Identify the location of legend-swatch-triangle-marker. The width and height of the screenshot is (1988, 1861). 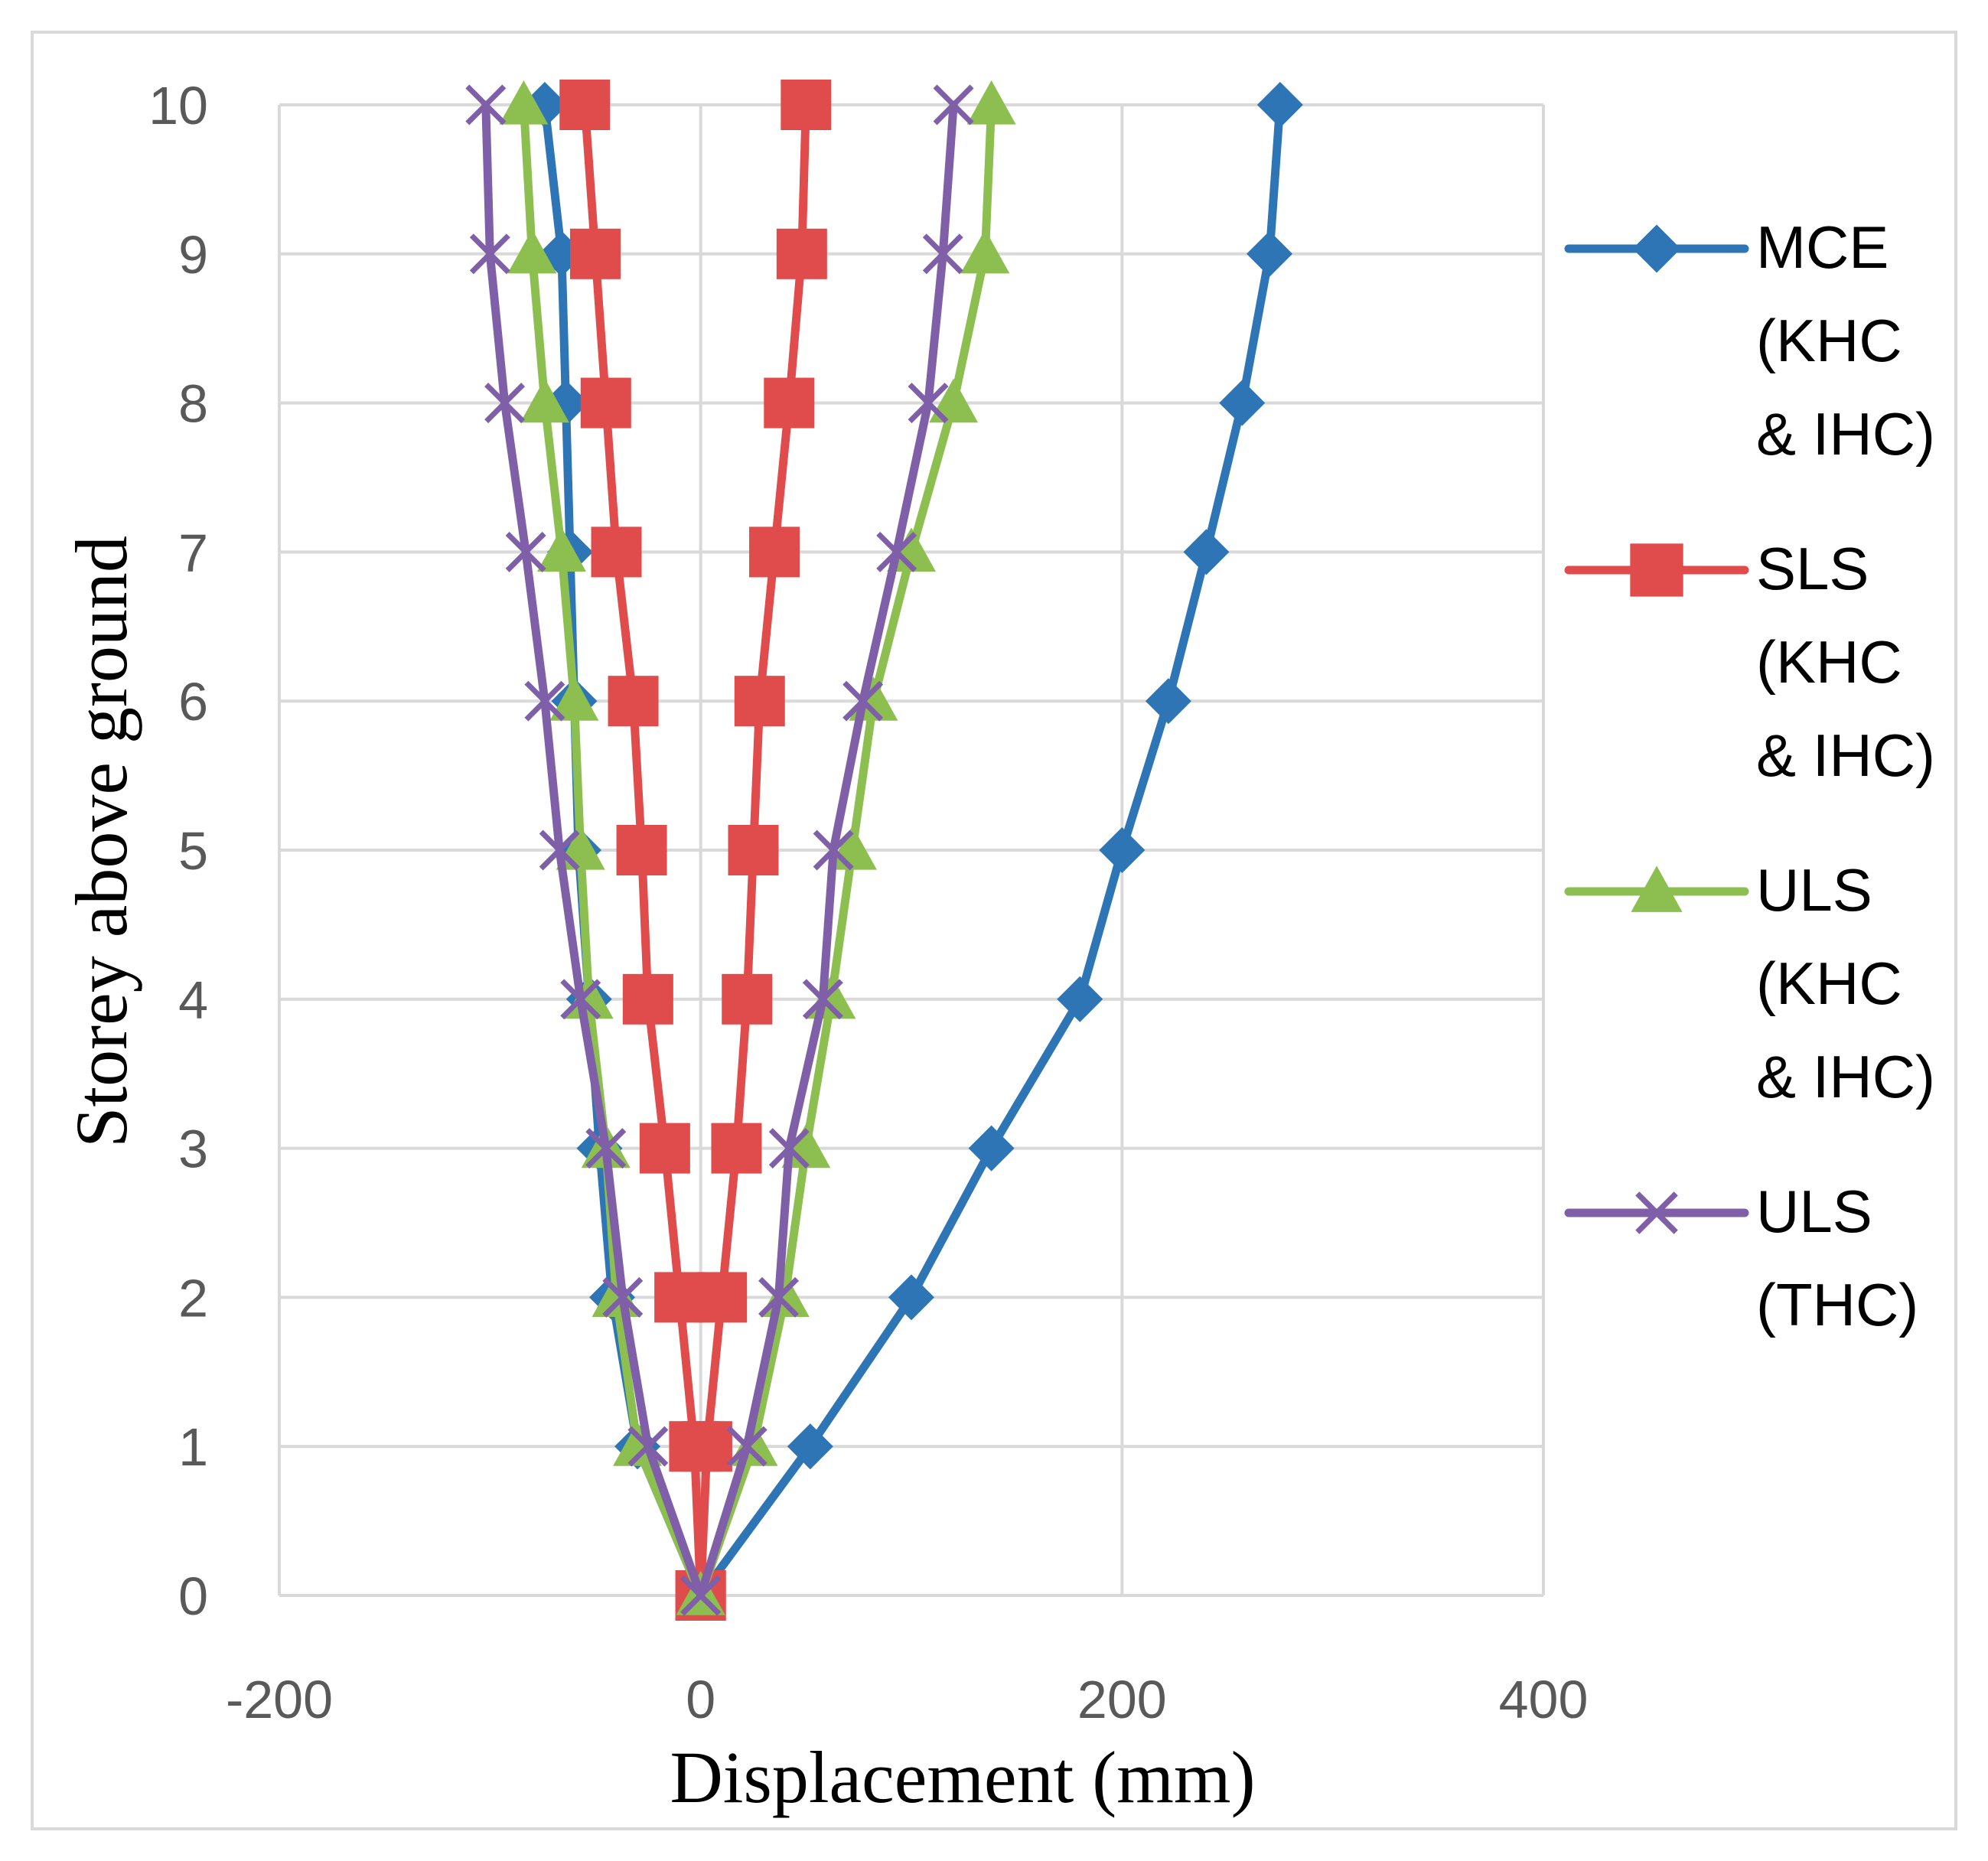
(1657, 888).